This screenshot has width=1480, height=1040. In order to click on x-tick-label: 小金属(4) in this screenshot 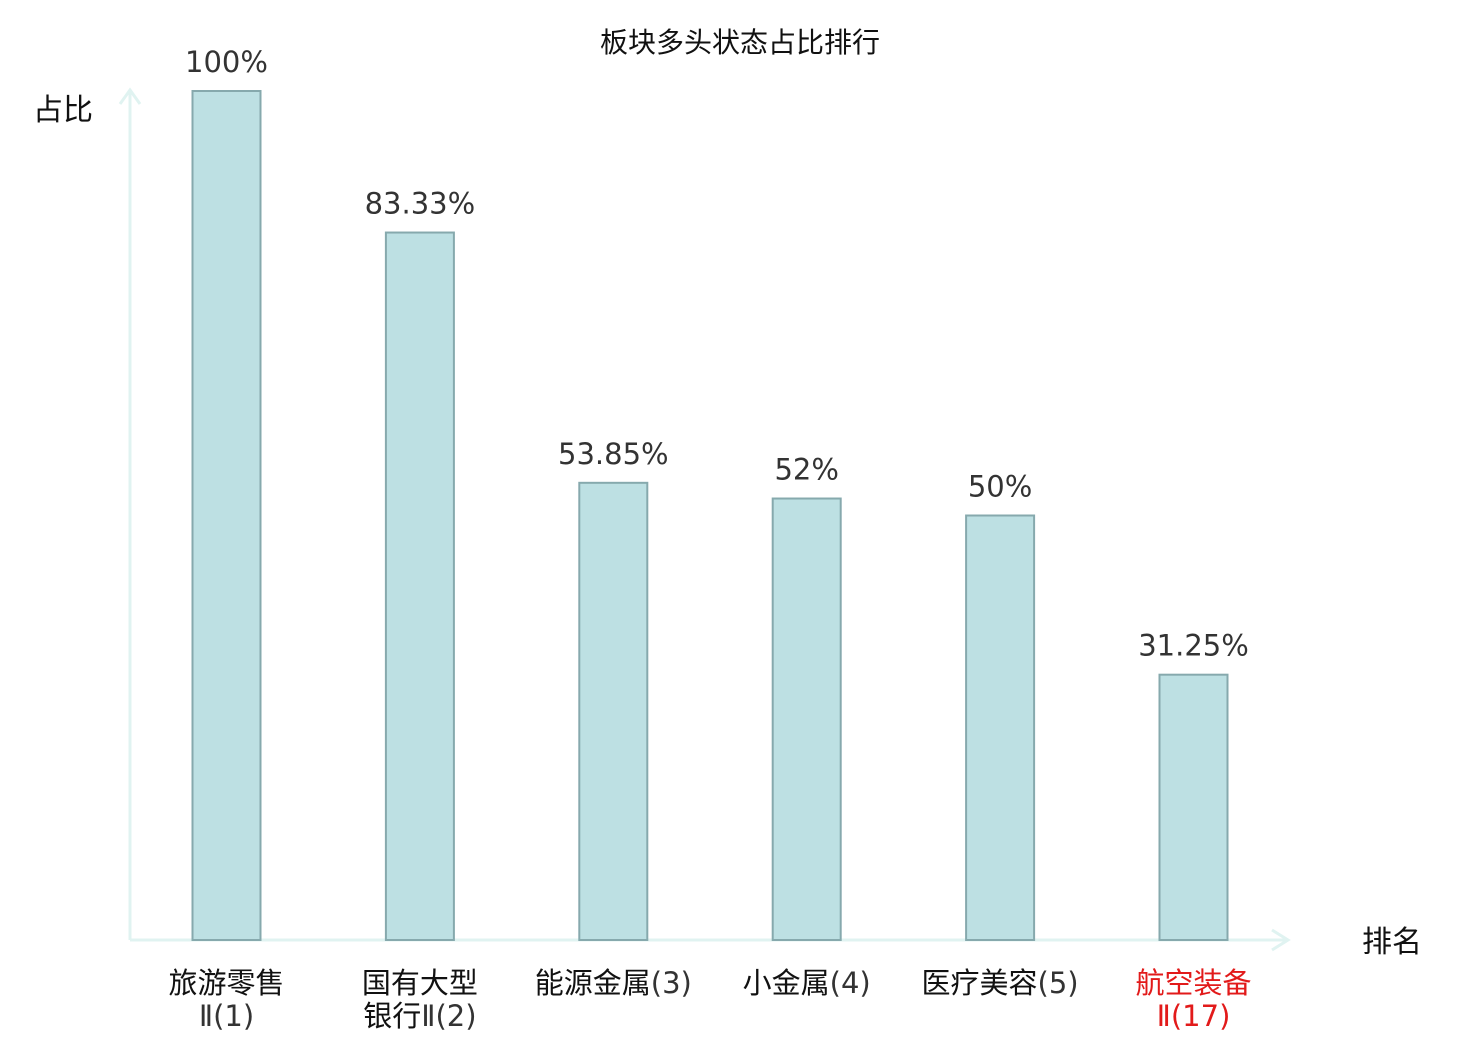, I will do `click(807, 983)`.